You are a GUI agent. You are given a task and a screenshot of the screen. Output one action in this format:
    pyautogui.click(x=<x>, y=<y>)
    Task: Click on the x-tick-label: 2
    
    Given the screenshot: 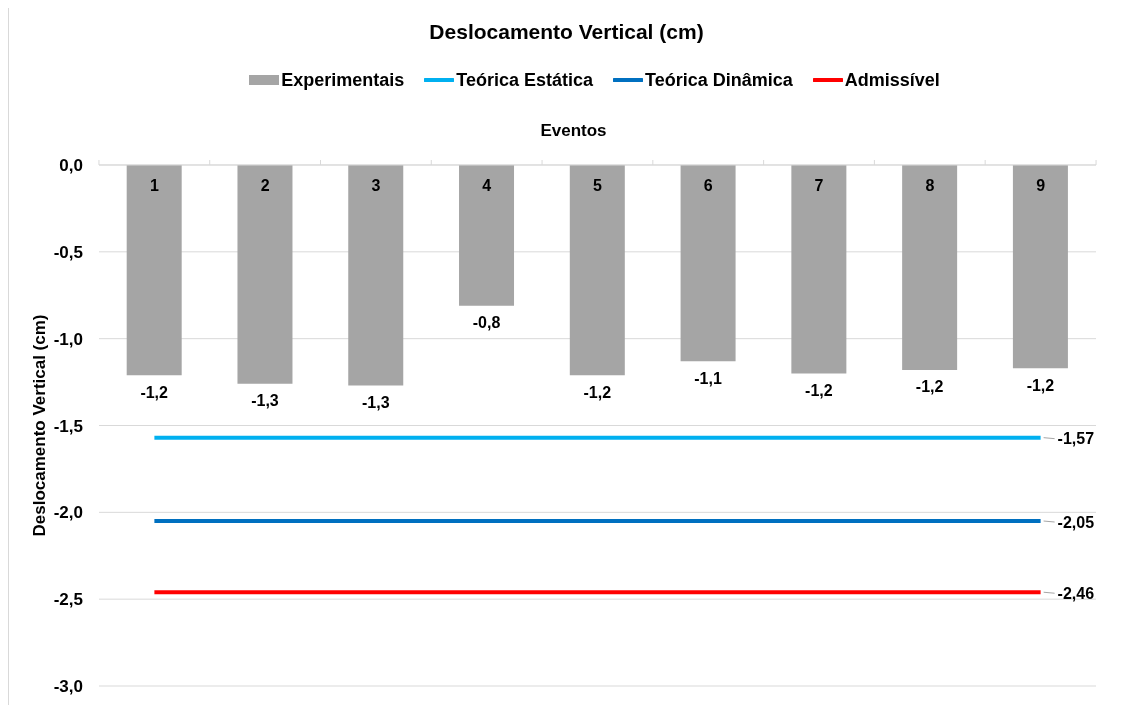 What is the action you would take?
    pyautogui.click(x=265, y=185)
    